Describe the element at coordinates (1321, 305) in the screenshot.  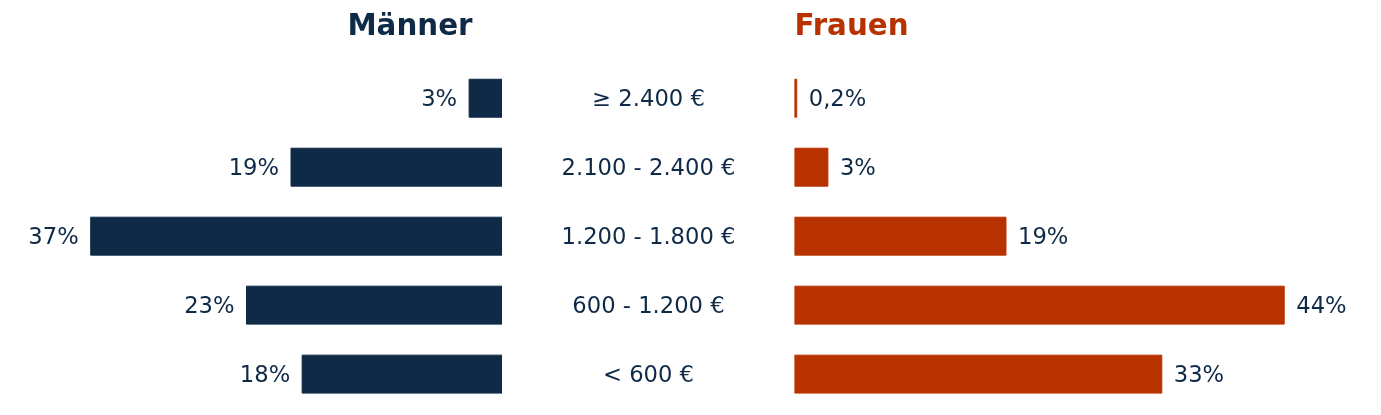
I see `data-label: 44%` at that location.